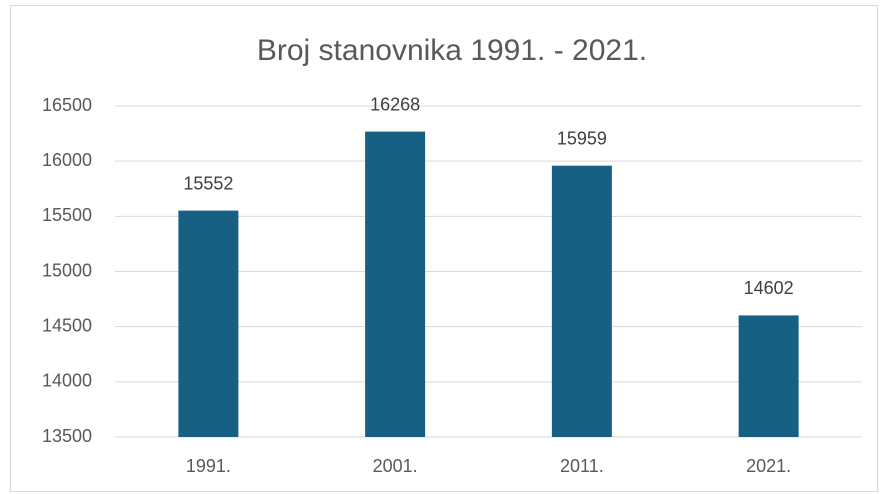 This screenshot has height=494, width=880. I want to click on y-tick-label: 16500, so click(67, 105).